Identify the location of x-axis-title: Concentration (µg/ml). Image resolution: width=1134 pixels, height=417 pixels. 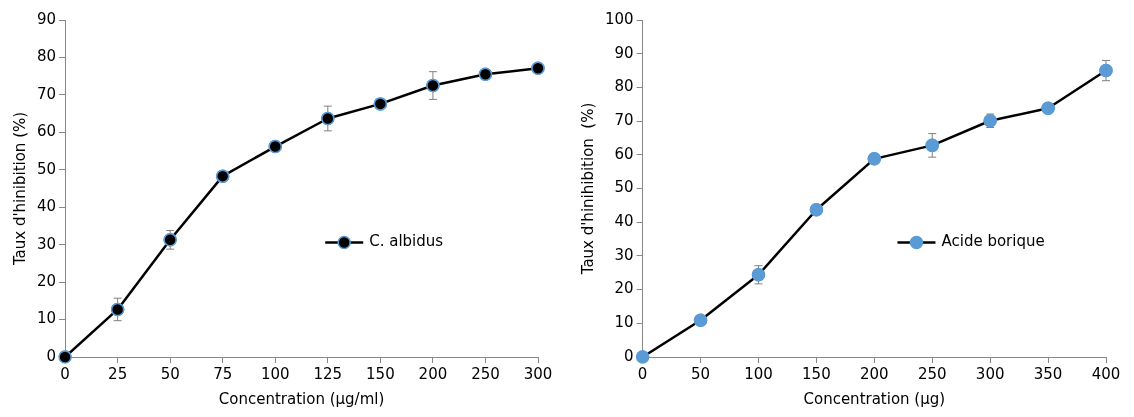
(301, 398).